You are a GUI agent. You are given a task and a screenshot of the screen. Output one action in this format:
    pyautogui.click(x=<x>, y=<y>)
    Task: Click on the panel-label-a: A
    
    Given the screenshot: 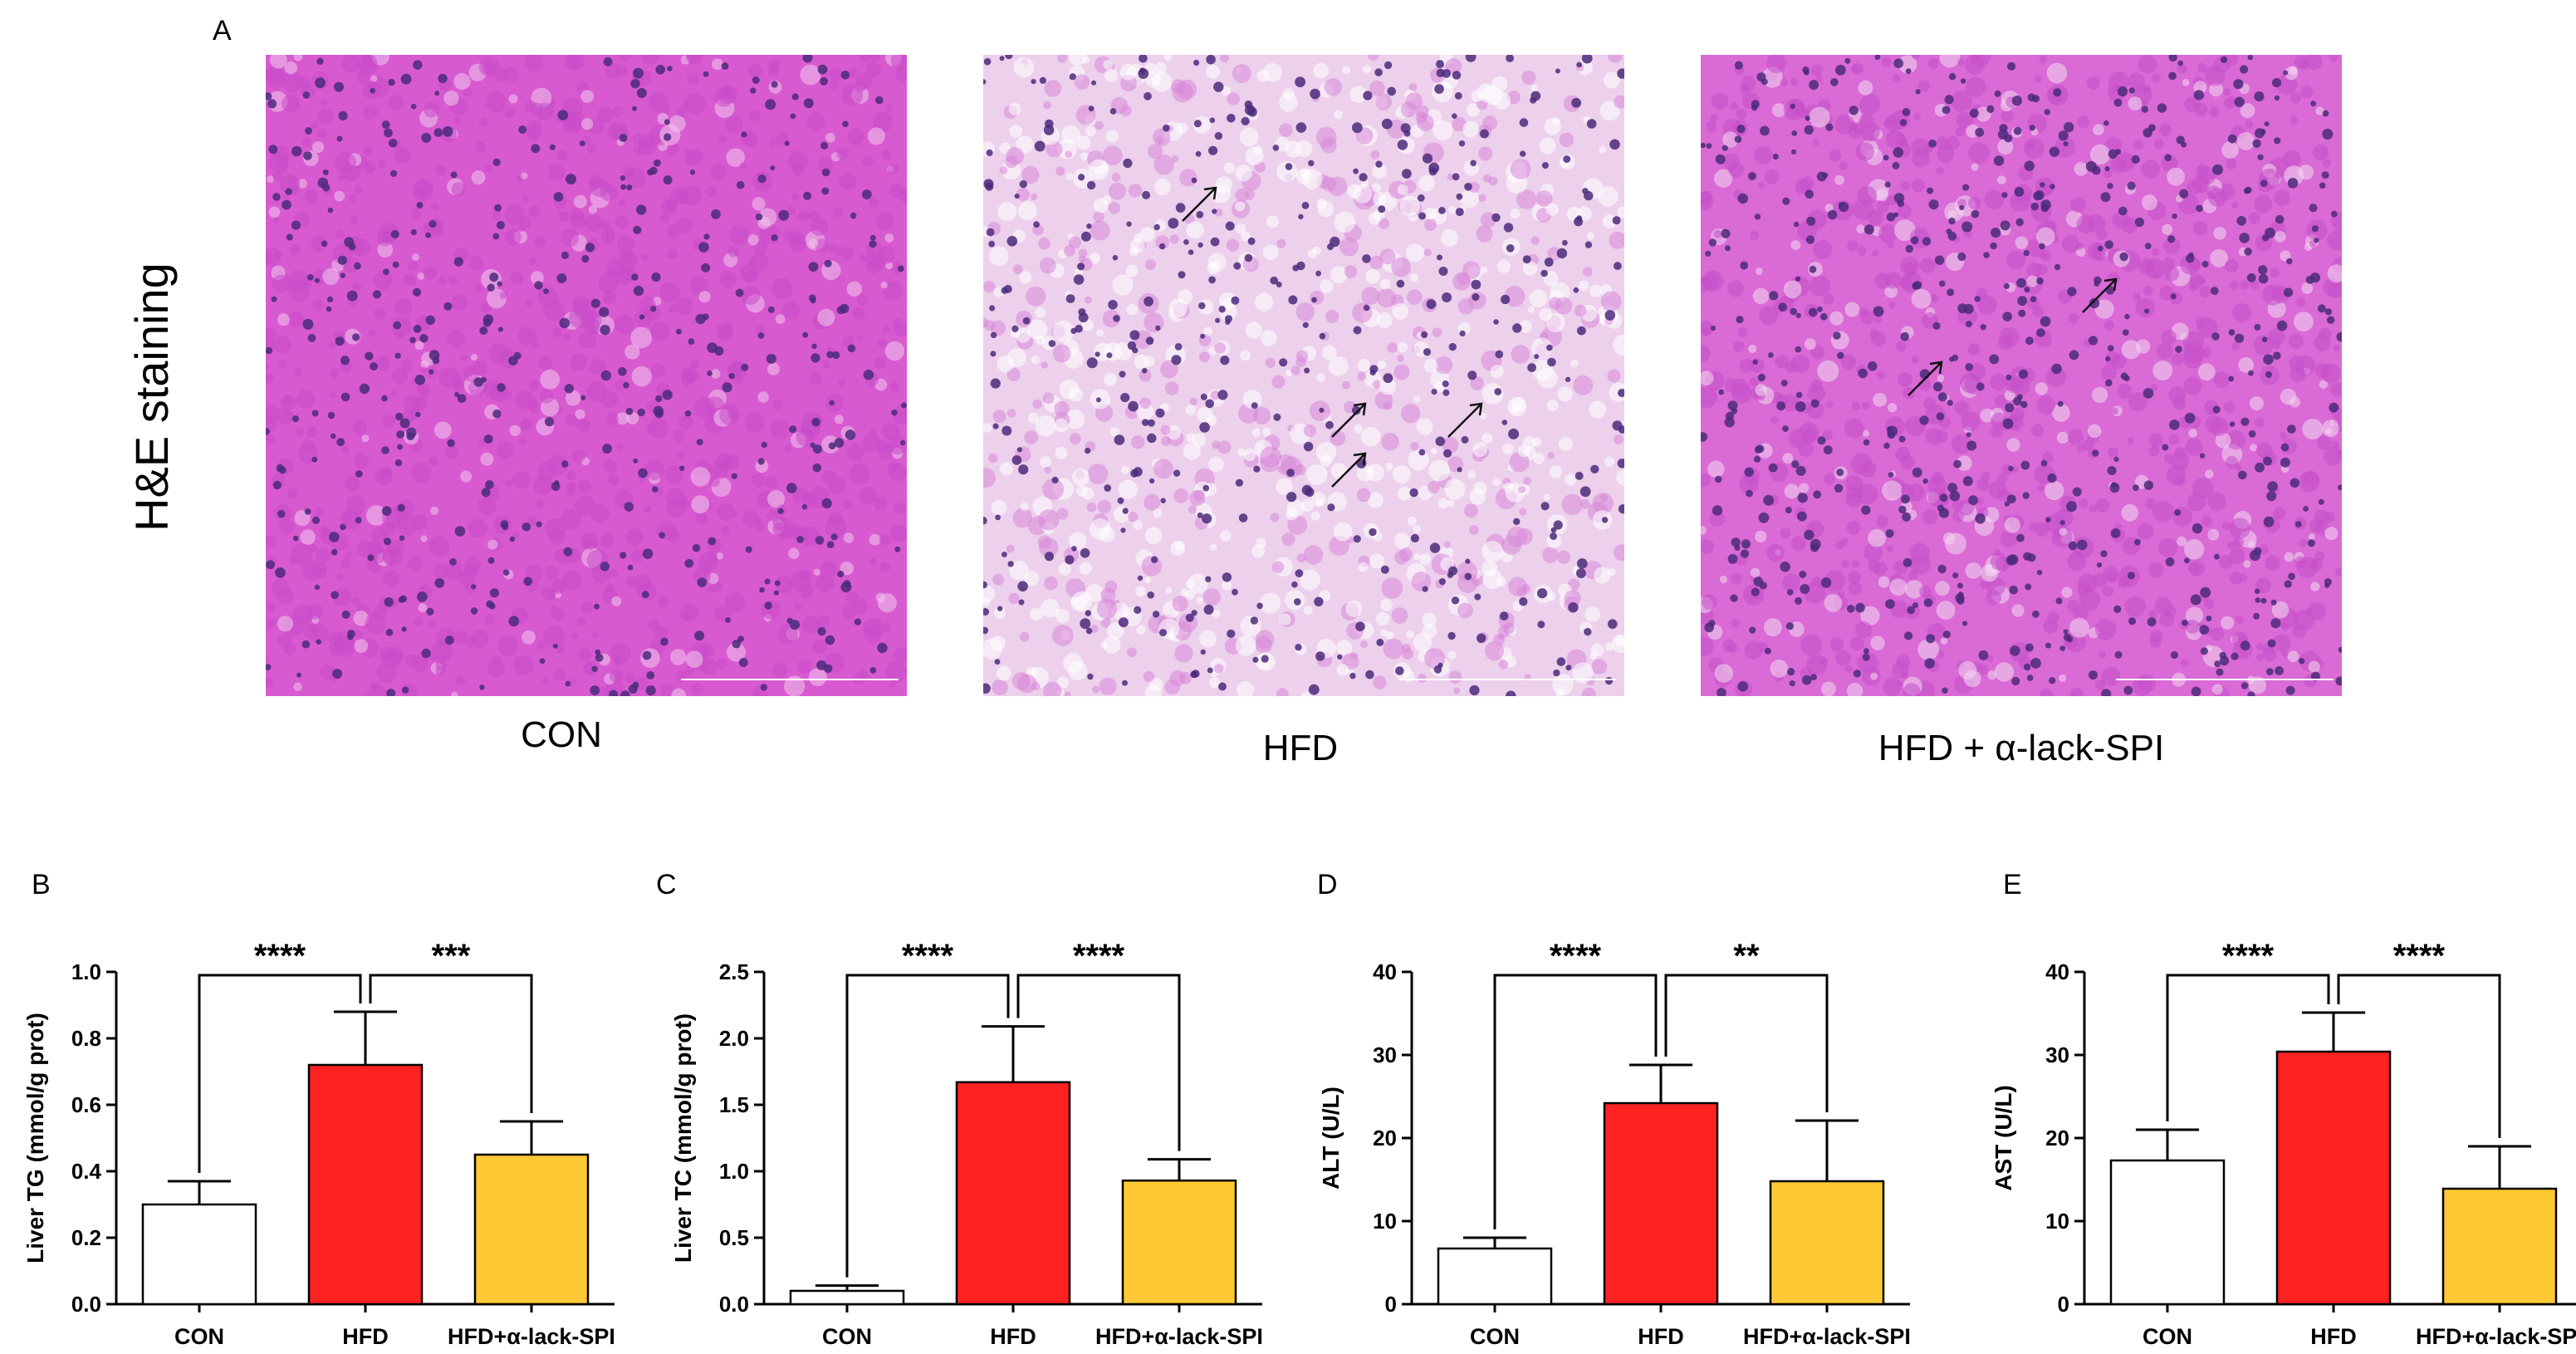 What is the action you would take?
    pyautogui.click(x=223, y=31)
    